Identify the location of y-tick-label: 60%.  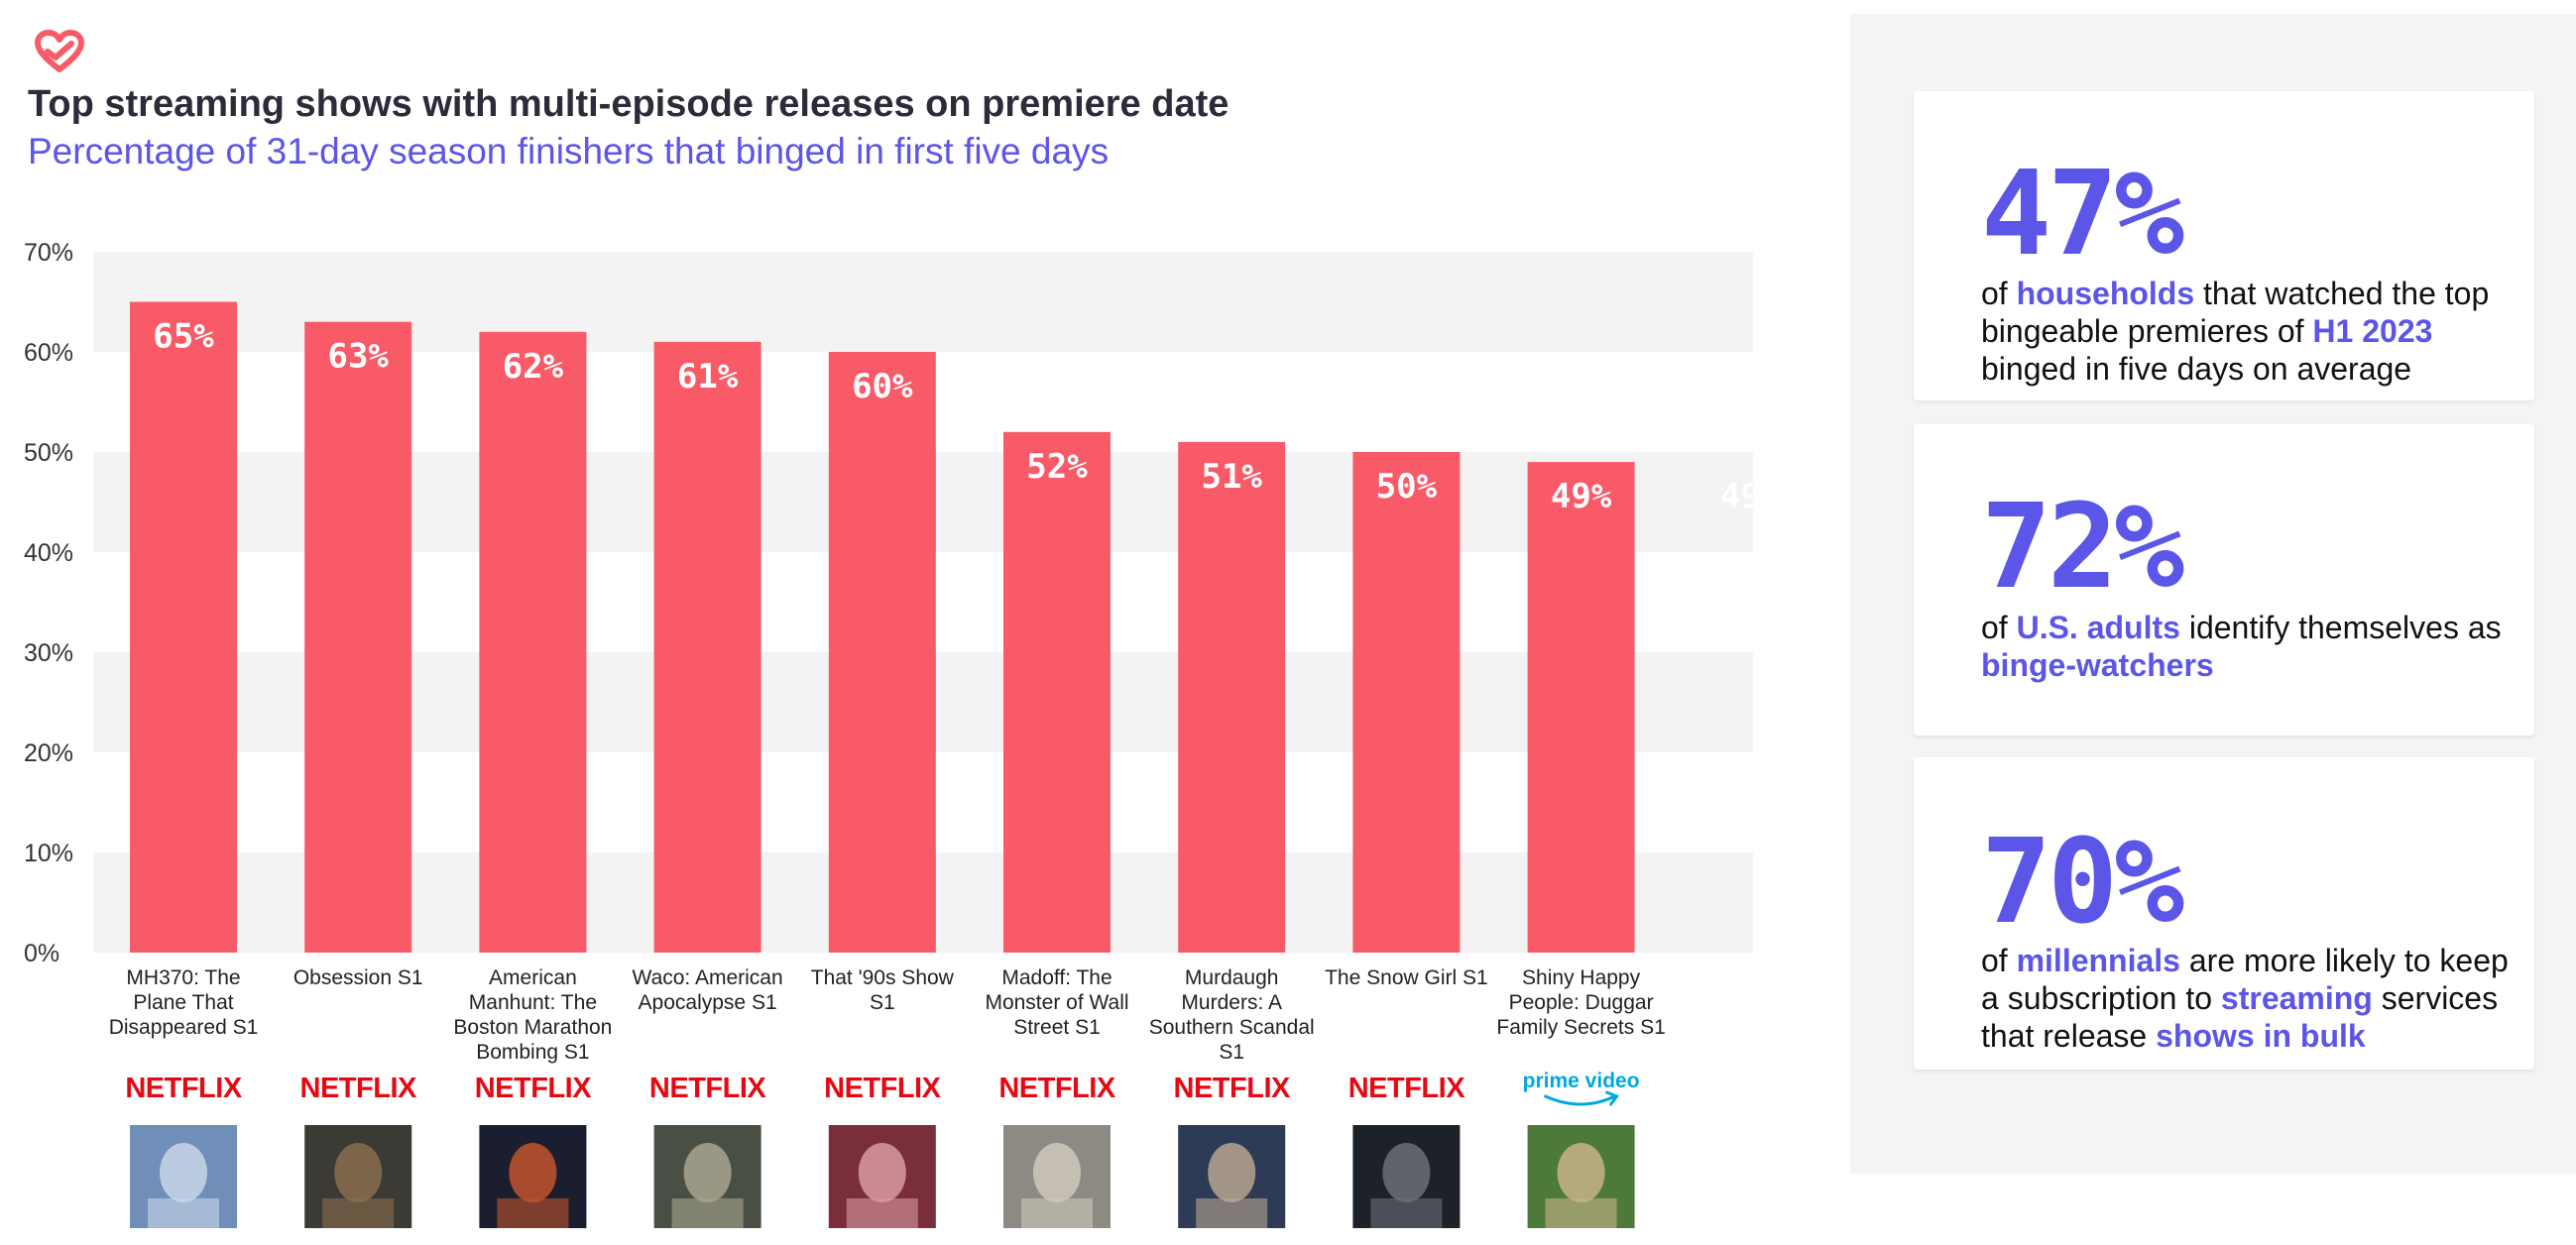
(48, 353).